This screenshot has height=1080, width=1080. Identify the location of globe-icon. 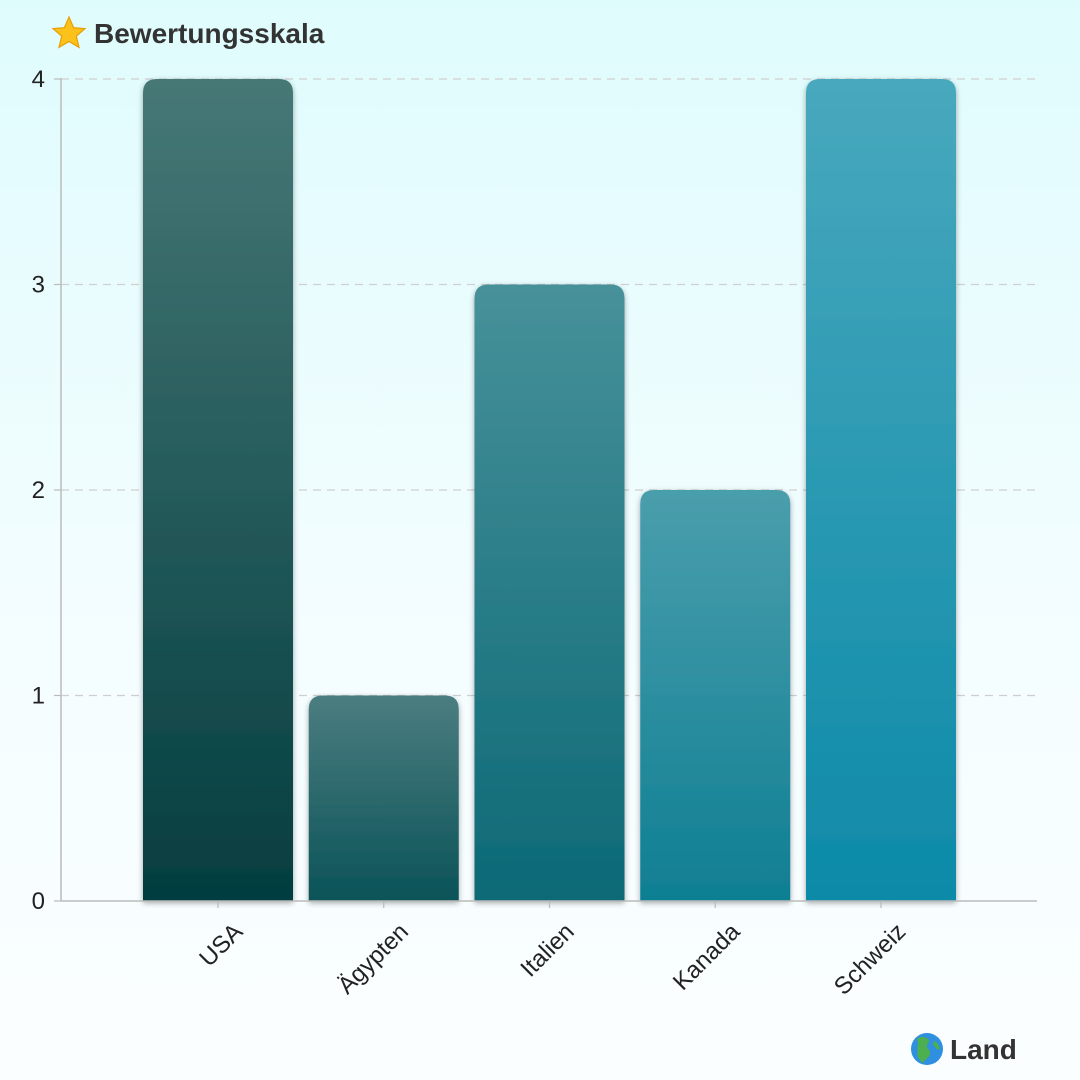
(927, 1049).